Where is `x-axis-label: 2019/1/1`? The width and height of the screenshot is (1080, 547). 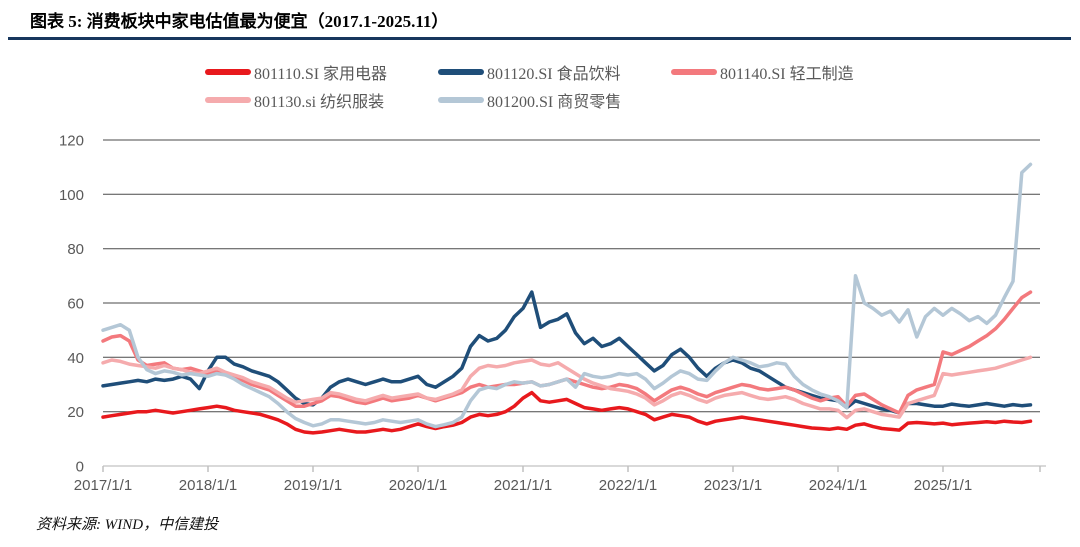 x-axis-label: 2019/1/1 is located at coordinates (313, 485).